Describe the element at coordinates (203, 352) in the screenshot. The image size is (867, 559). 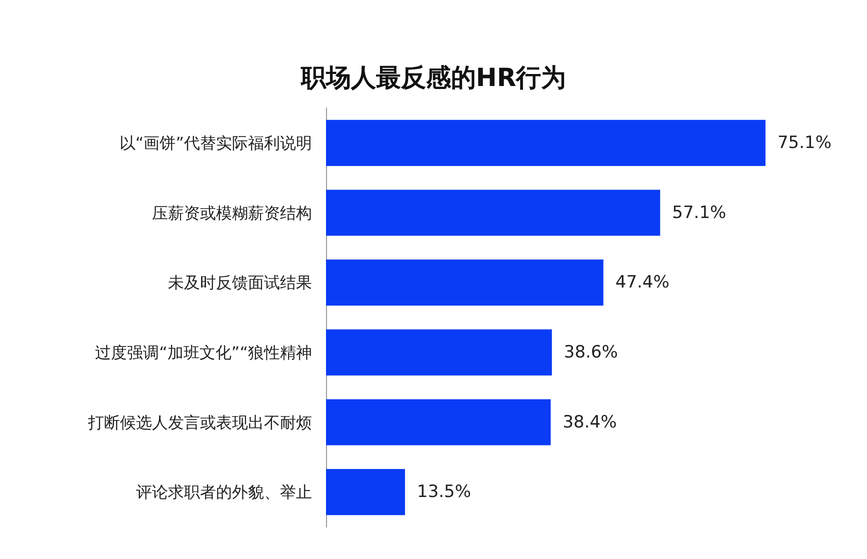
I see `y-tick-label: 过度强调“加班文化”“狼性精神` at that location.